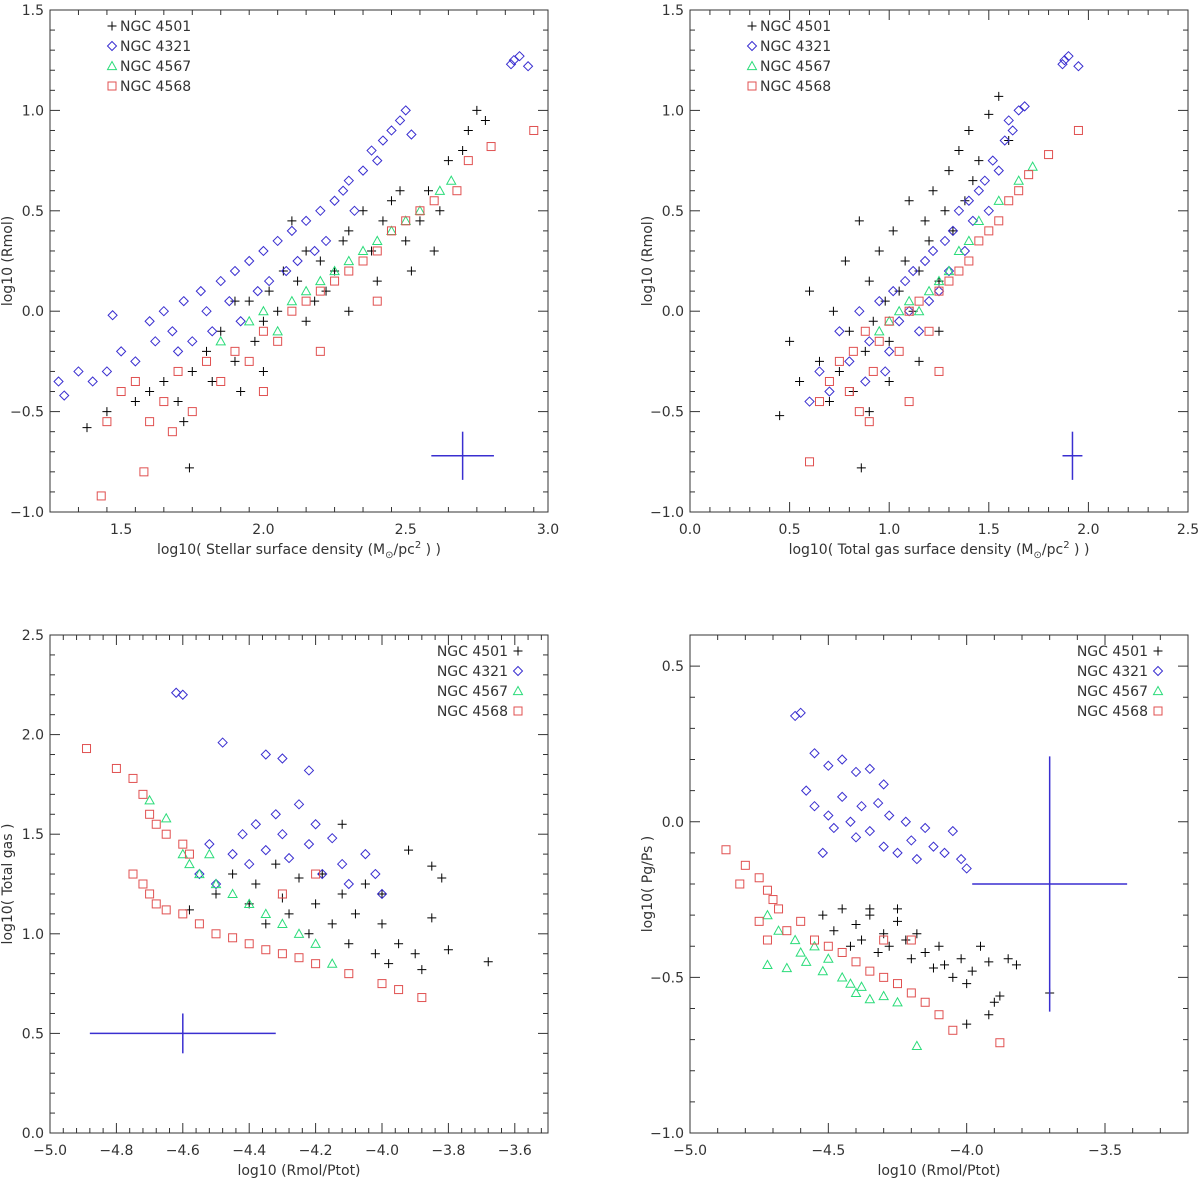  Describe the element at coordinates (548, 530) in the screenshot. I see `x-tick-label: 3.0` at that location.